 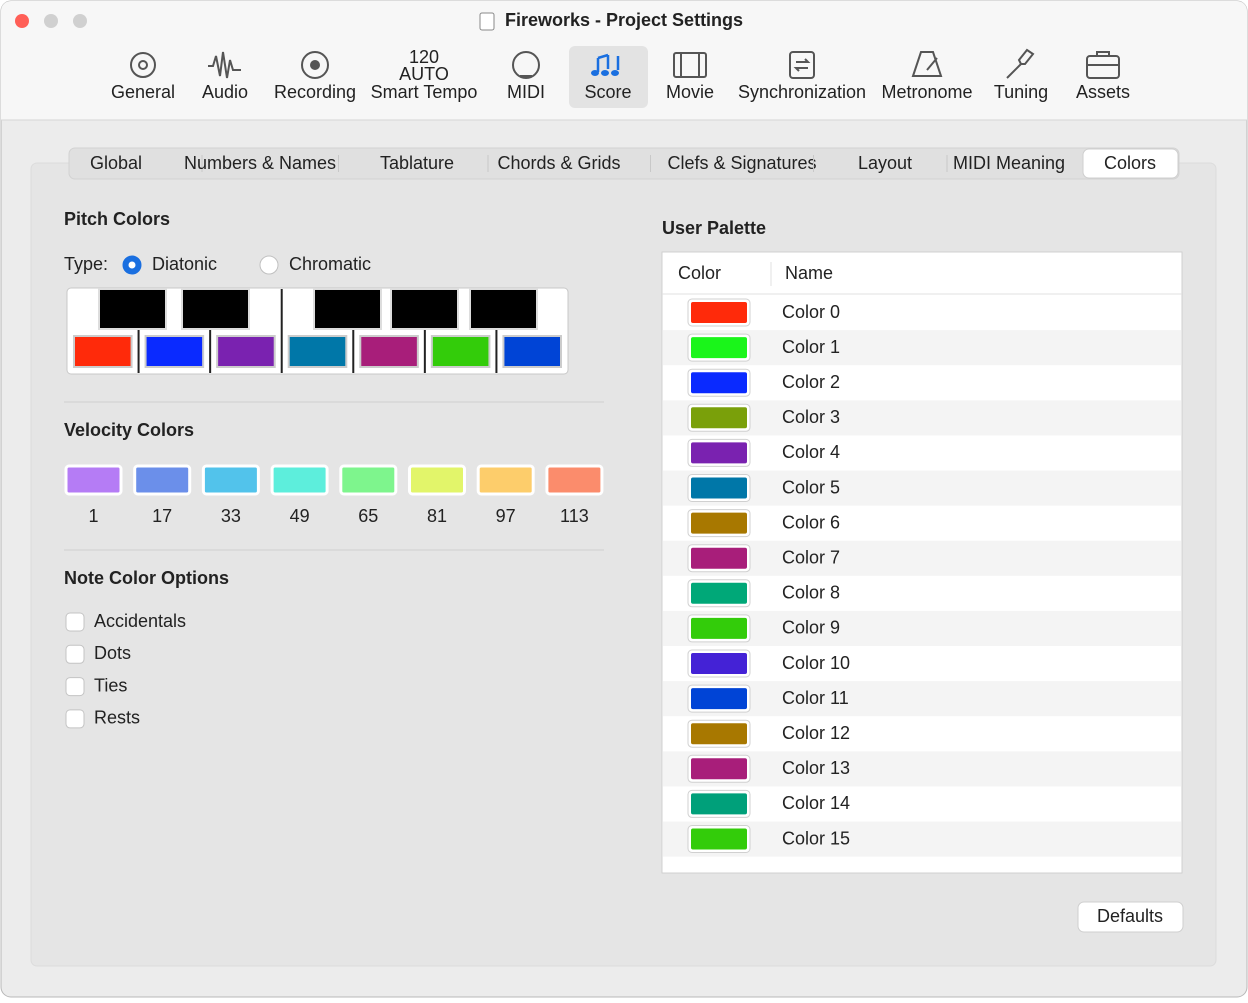 I want to click on doc-icon, so click(x=487, y=21).